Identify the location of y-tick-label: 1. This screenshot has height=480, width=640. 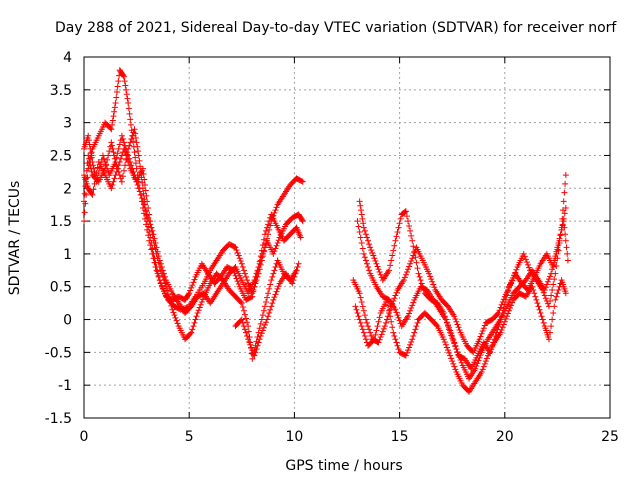
(67, 255).